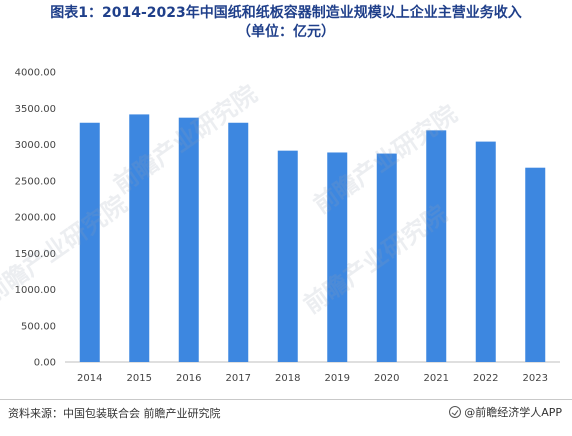 The width and height of the screenshot is (572, 436). Describe the element at coordinates (386, 378) in the screenshot. I see `x-tick-label: 2020` at that location.